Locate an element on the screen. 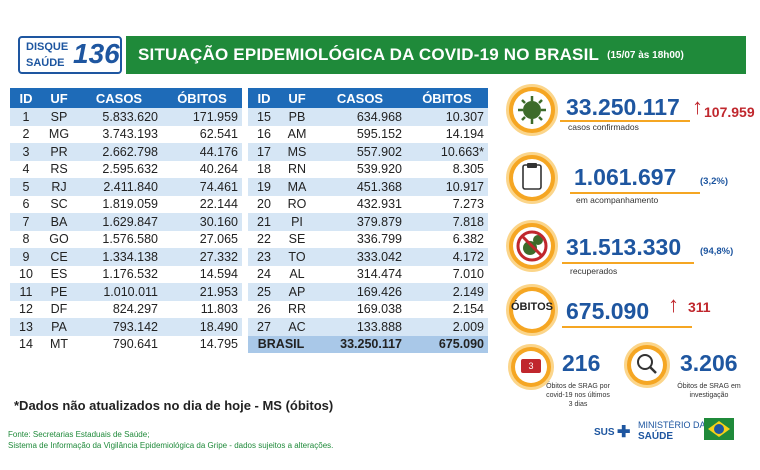 Image resolution: width=760 pixels, height=470 pixels. table-row: 5 RJ 2.411.840 74.461 is located at coordinates (126, 187).